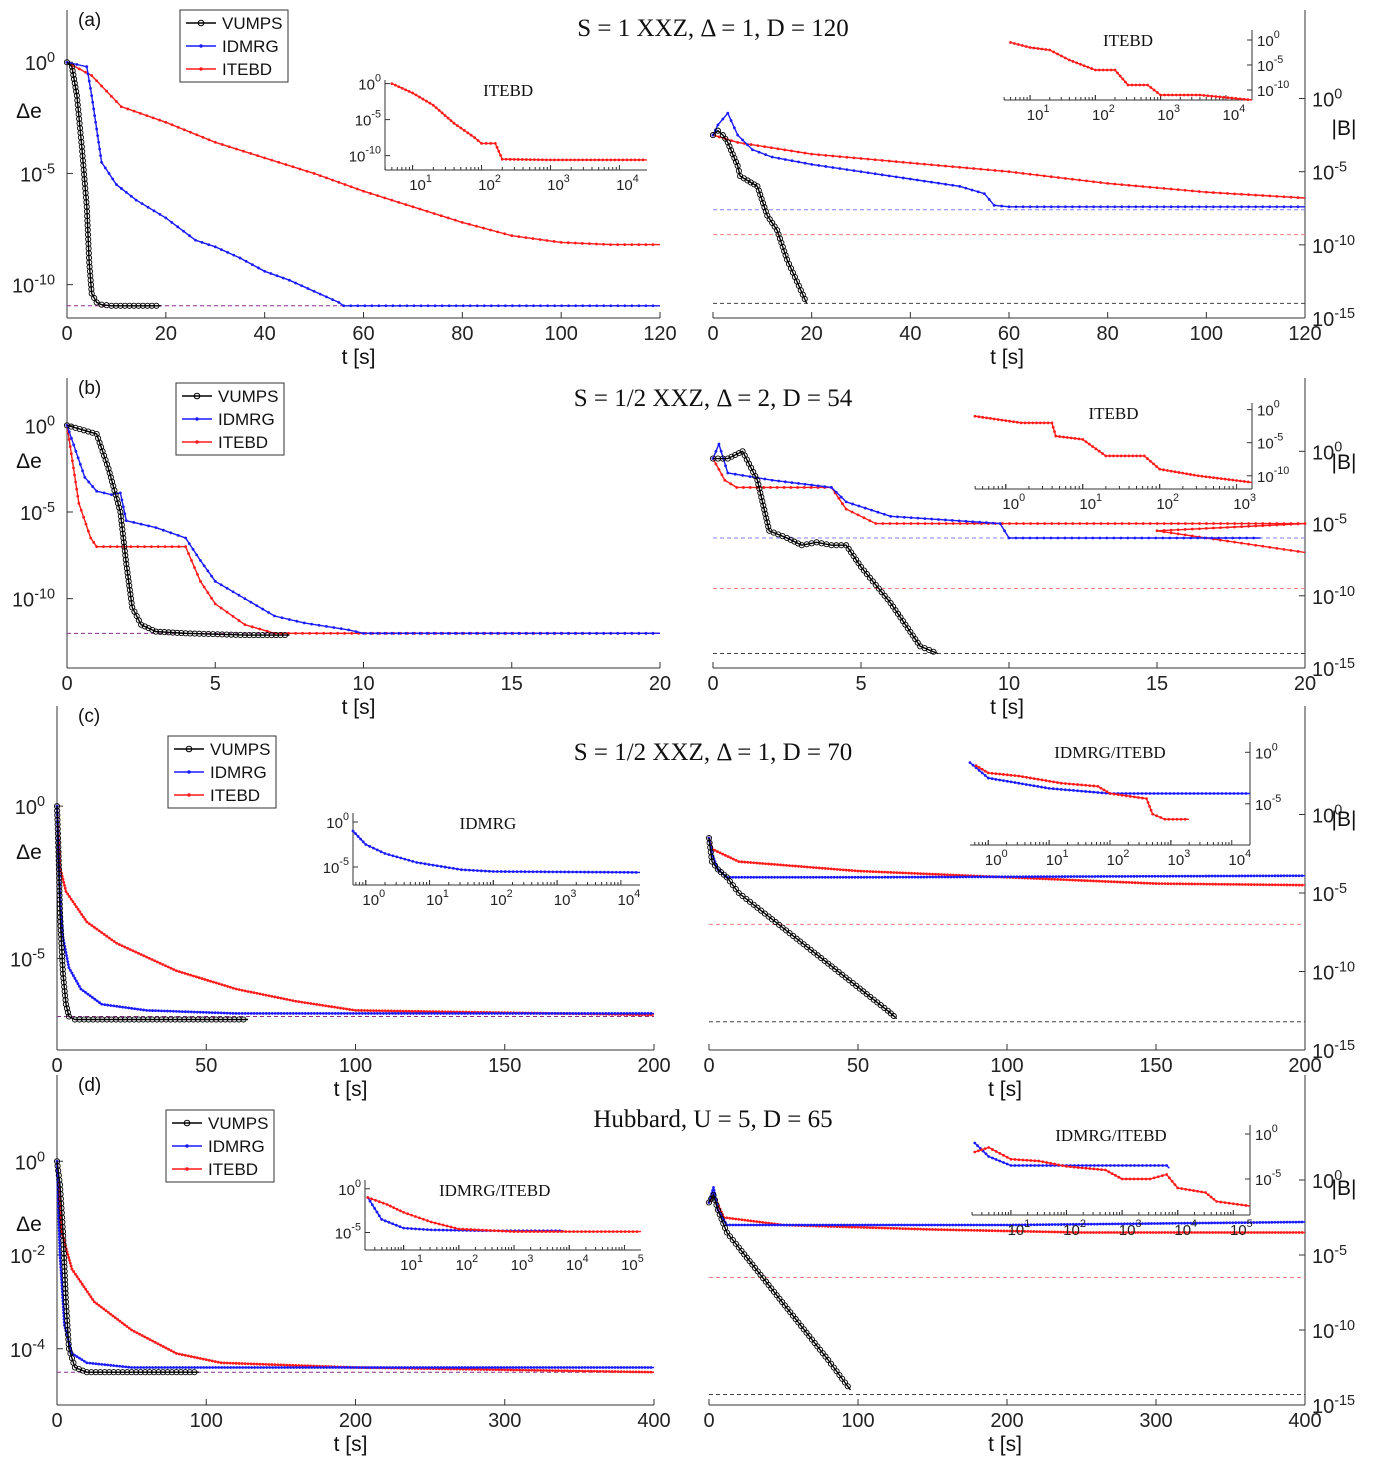 The height and width of the screenshot is (1461, 1384). What do you see at coordinates (1179, 858) in the screenshot?
I see `inset-x-tick-label: 103` at bounding box center [1179, 858].